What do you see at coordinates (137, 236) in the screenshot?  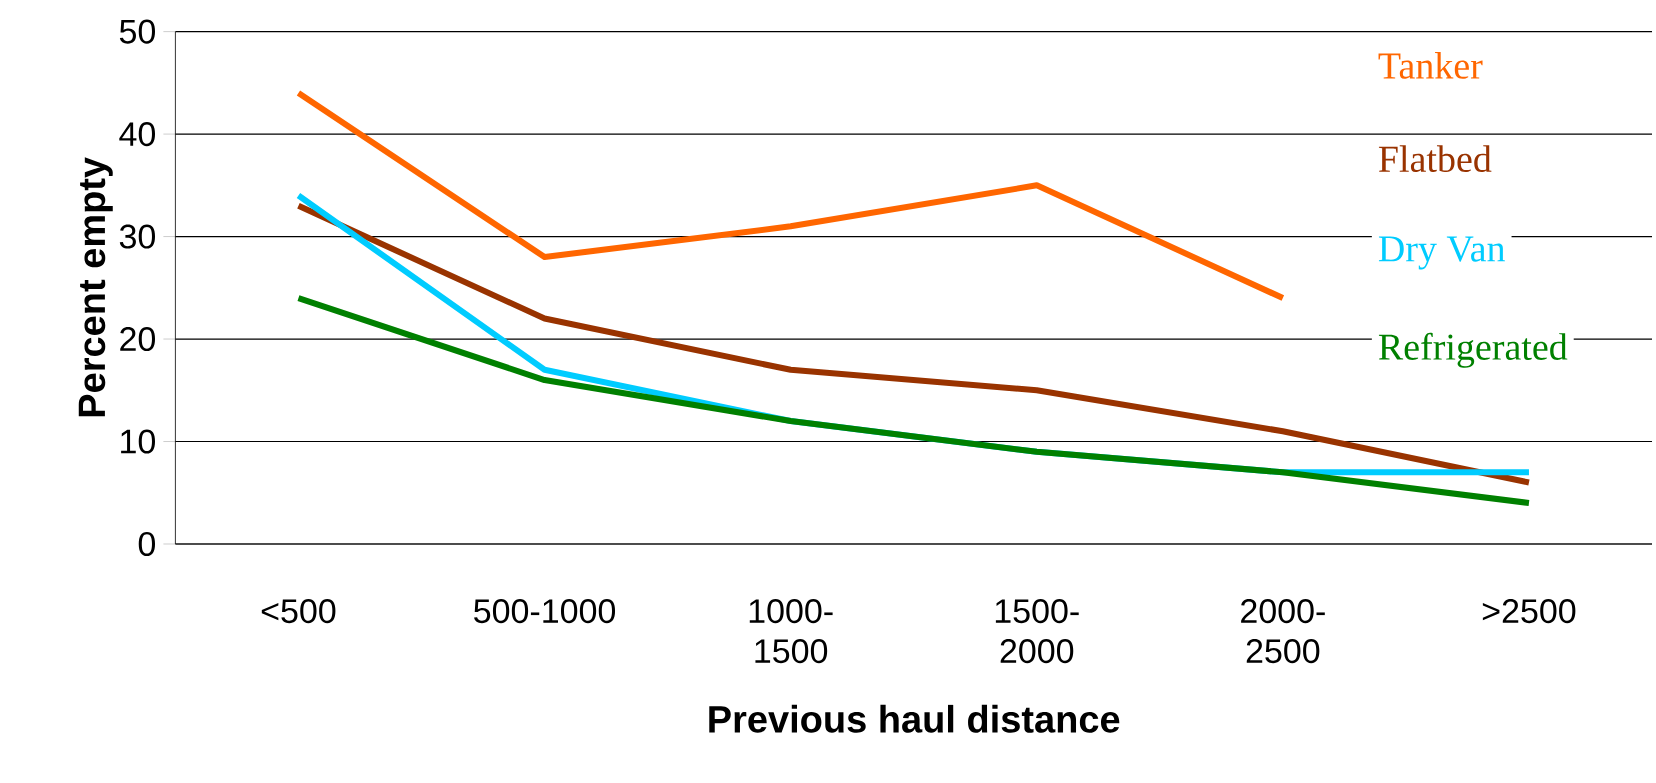 I see `y-tick-label: 30` at bounding box center [137, 236].